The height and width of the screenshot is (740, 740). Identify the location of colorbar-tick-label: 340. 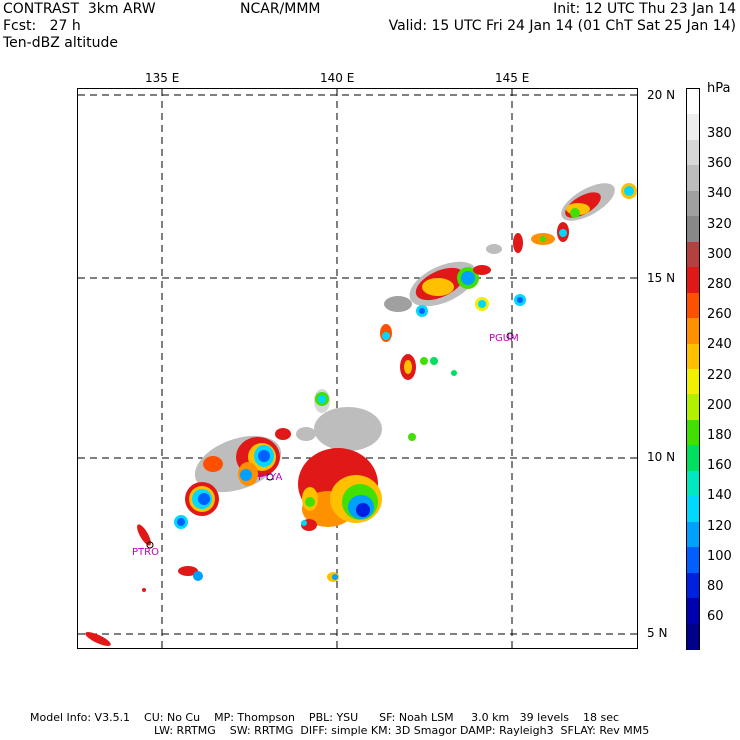
(719, 194).